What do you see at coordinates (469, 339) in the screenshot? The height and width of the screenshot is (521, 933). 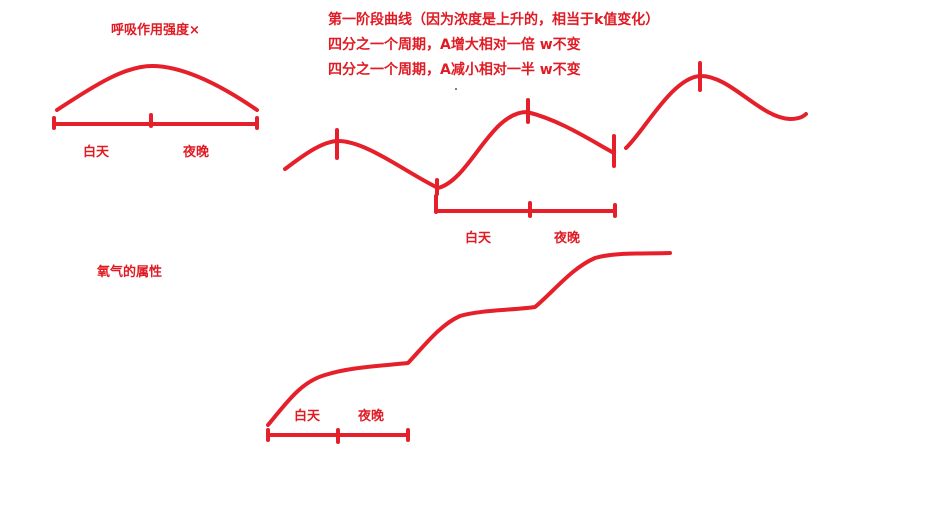 I see `oxygen-curve` at bounding box center [469, 339].